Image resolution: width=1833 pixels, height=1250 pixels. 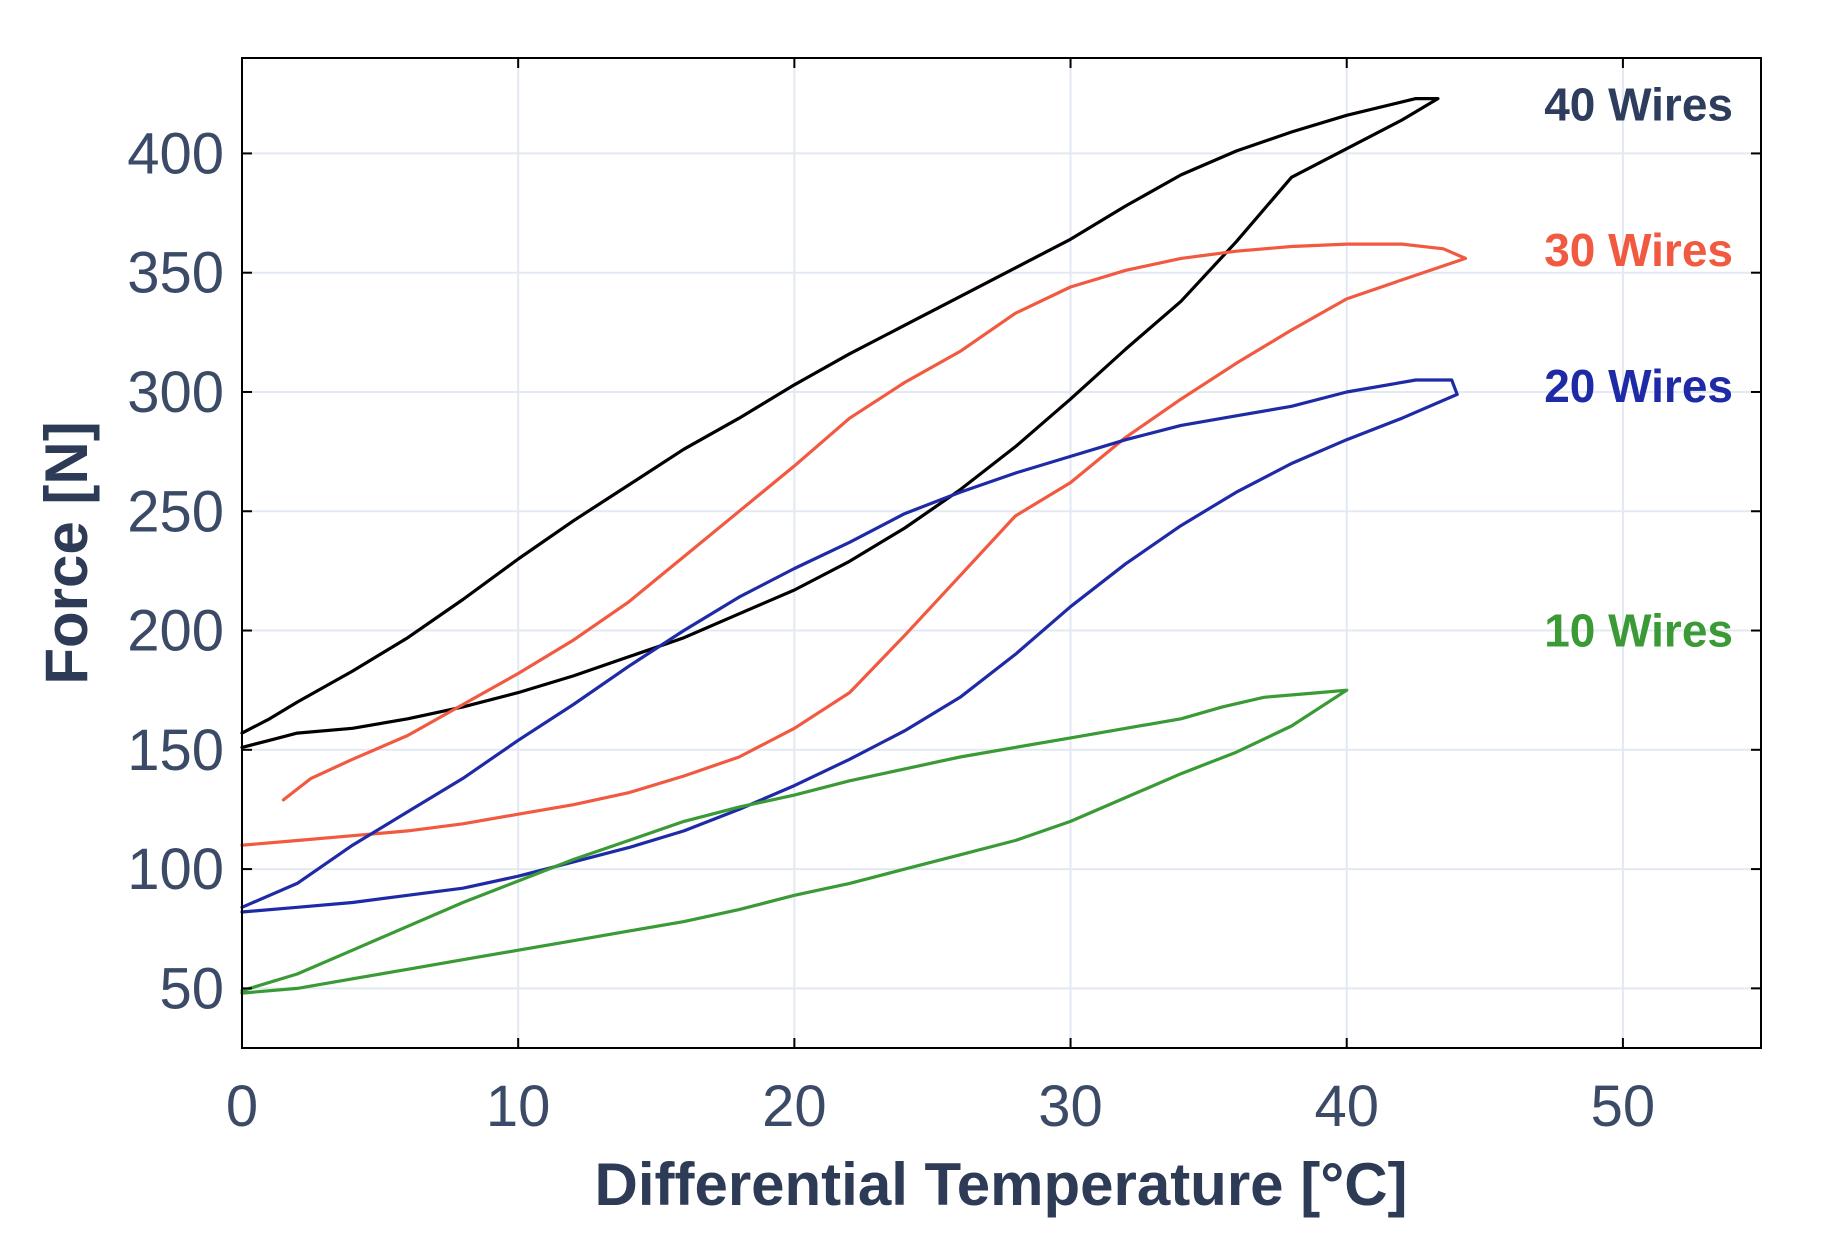 I want to click on series-label-10-wires: 10 Wires, so click(x=1638, y=631).